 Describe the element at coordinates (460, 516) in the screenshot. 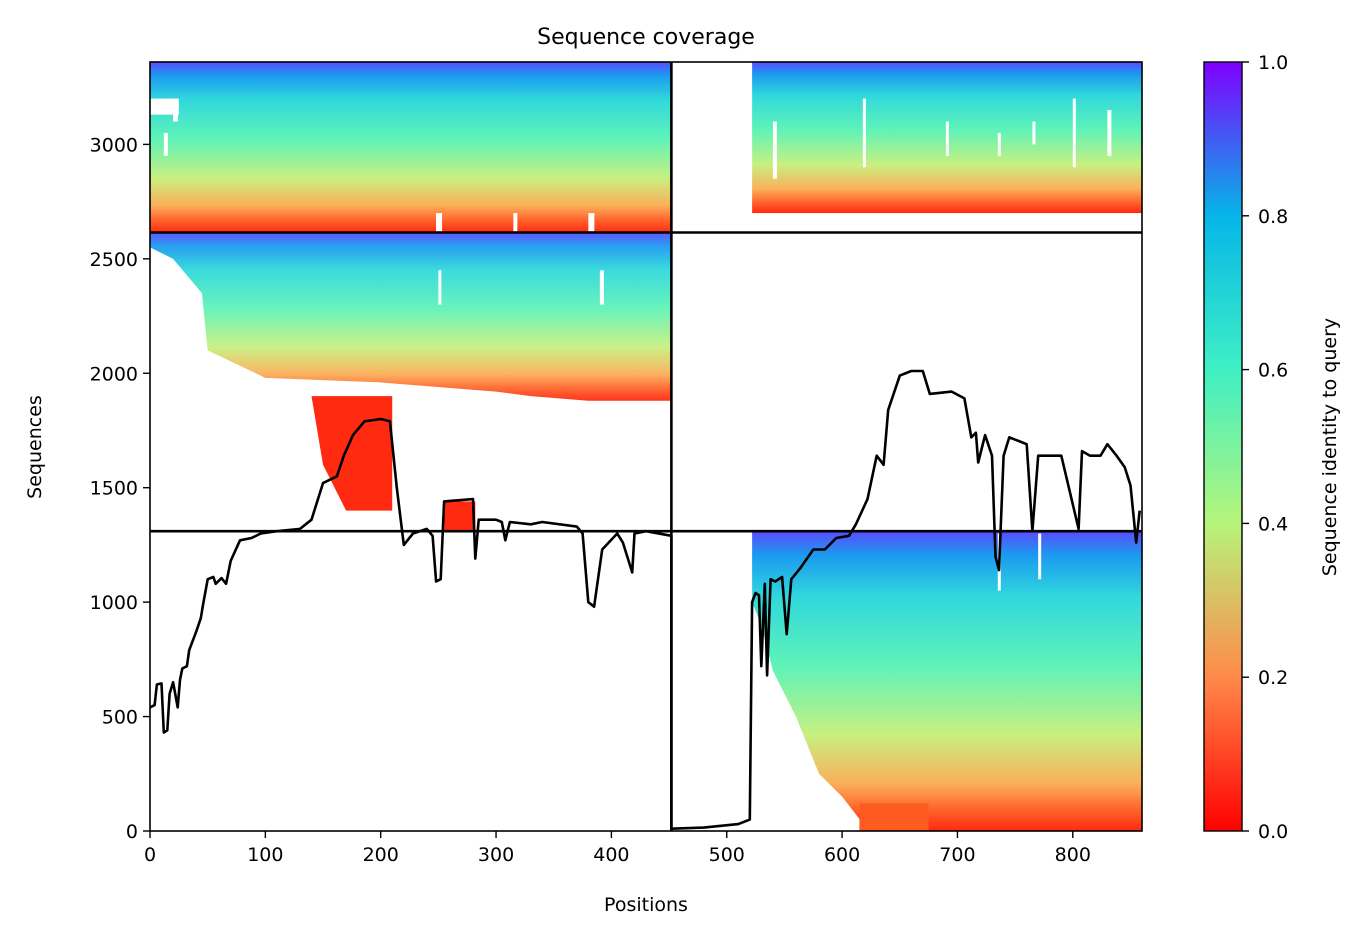

I see `heat-band-red-block` at that location.